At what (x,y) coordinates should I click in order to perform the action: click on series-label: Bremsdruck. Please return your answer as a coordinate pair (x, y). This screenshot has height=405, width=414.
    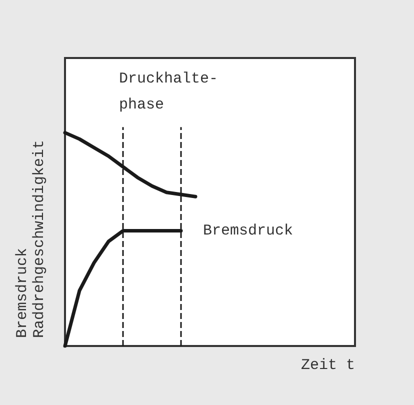
    Looking at the image, I should click on (248, 231).